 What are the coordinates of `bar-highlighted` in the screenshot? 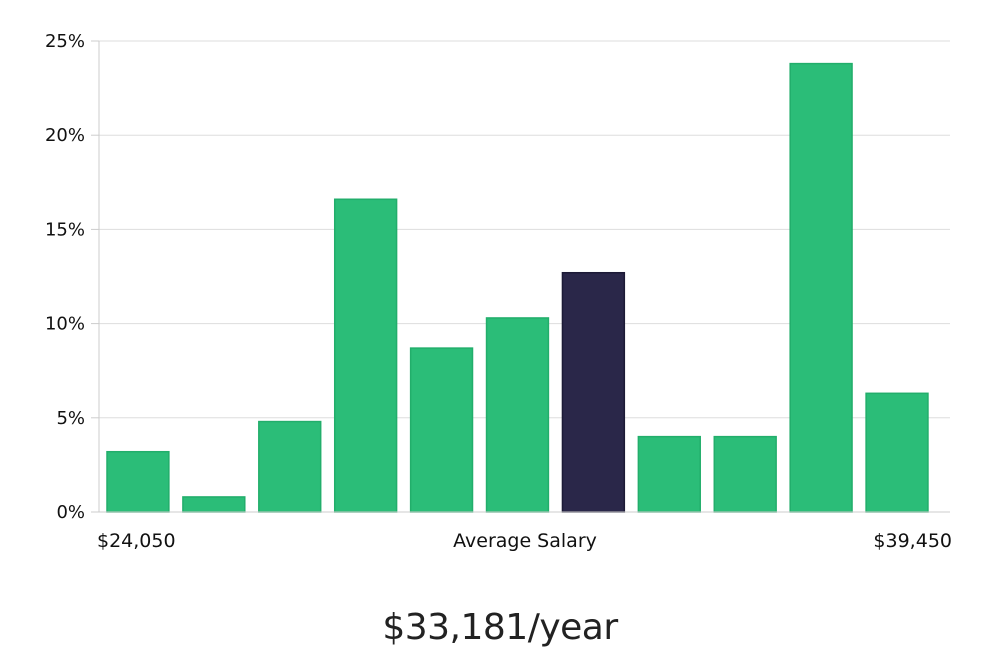 It's located at (593, 392).